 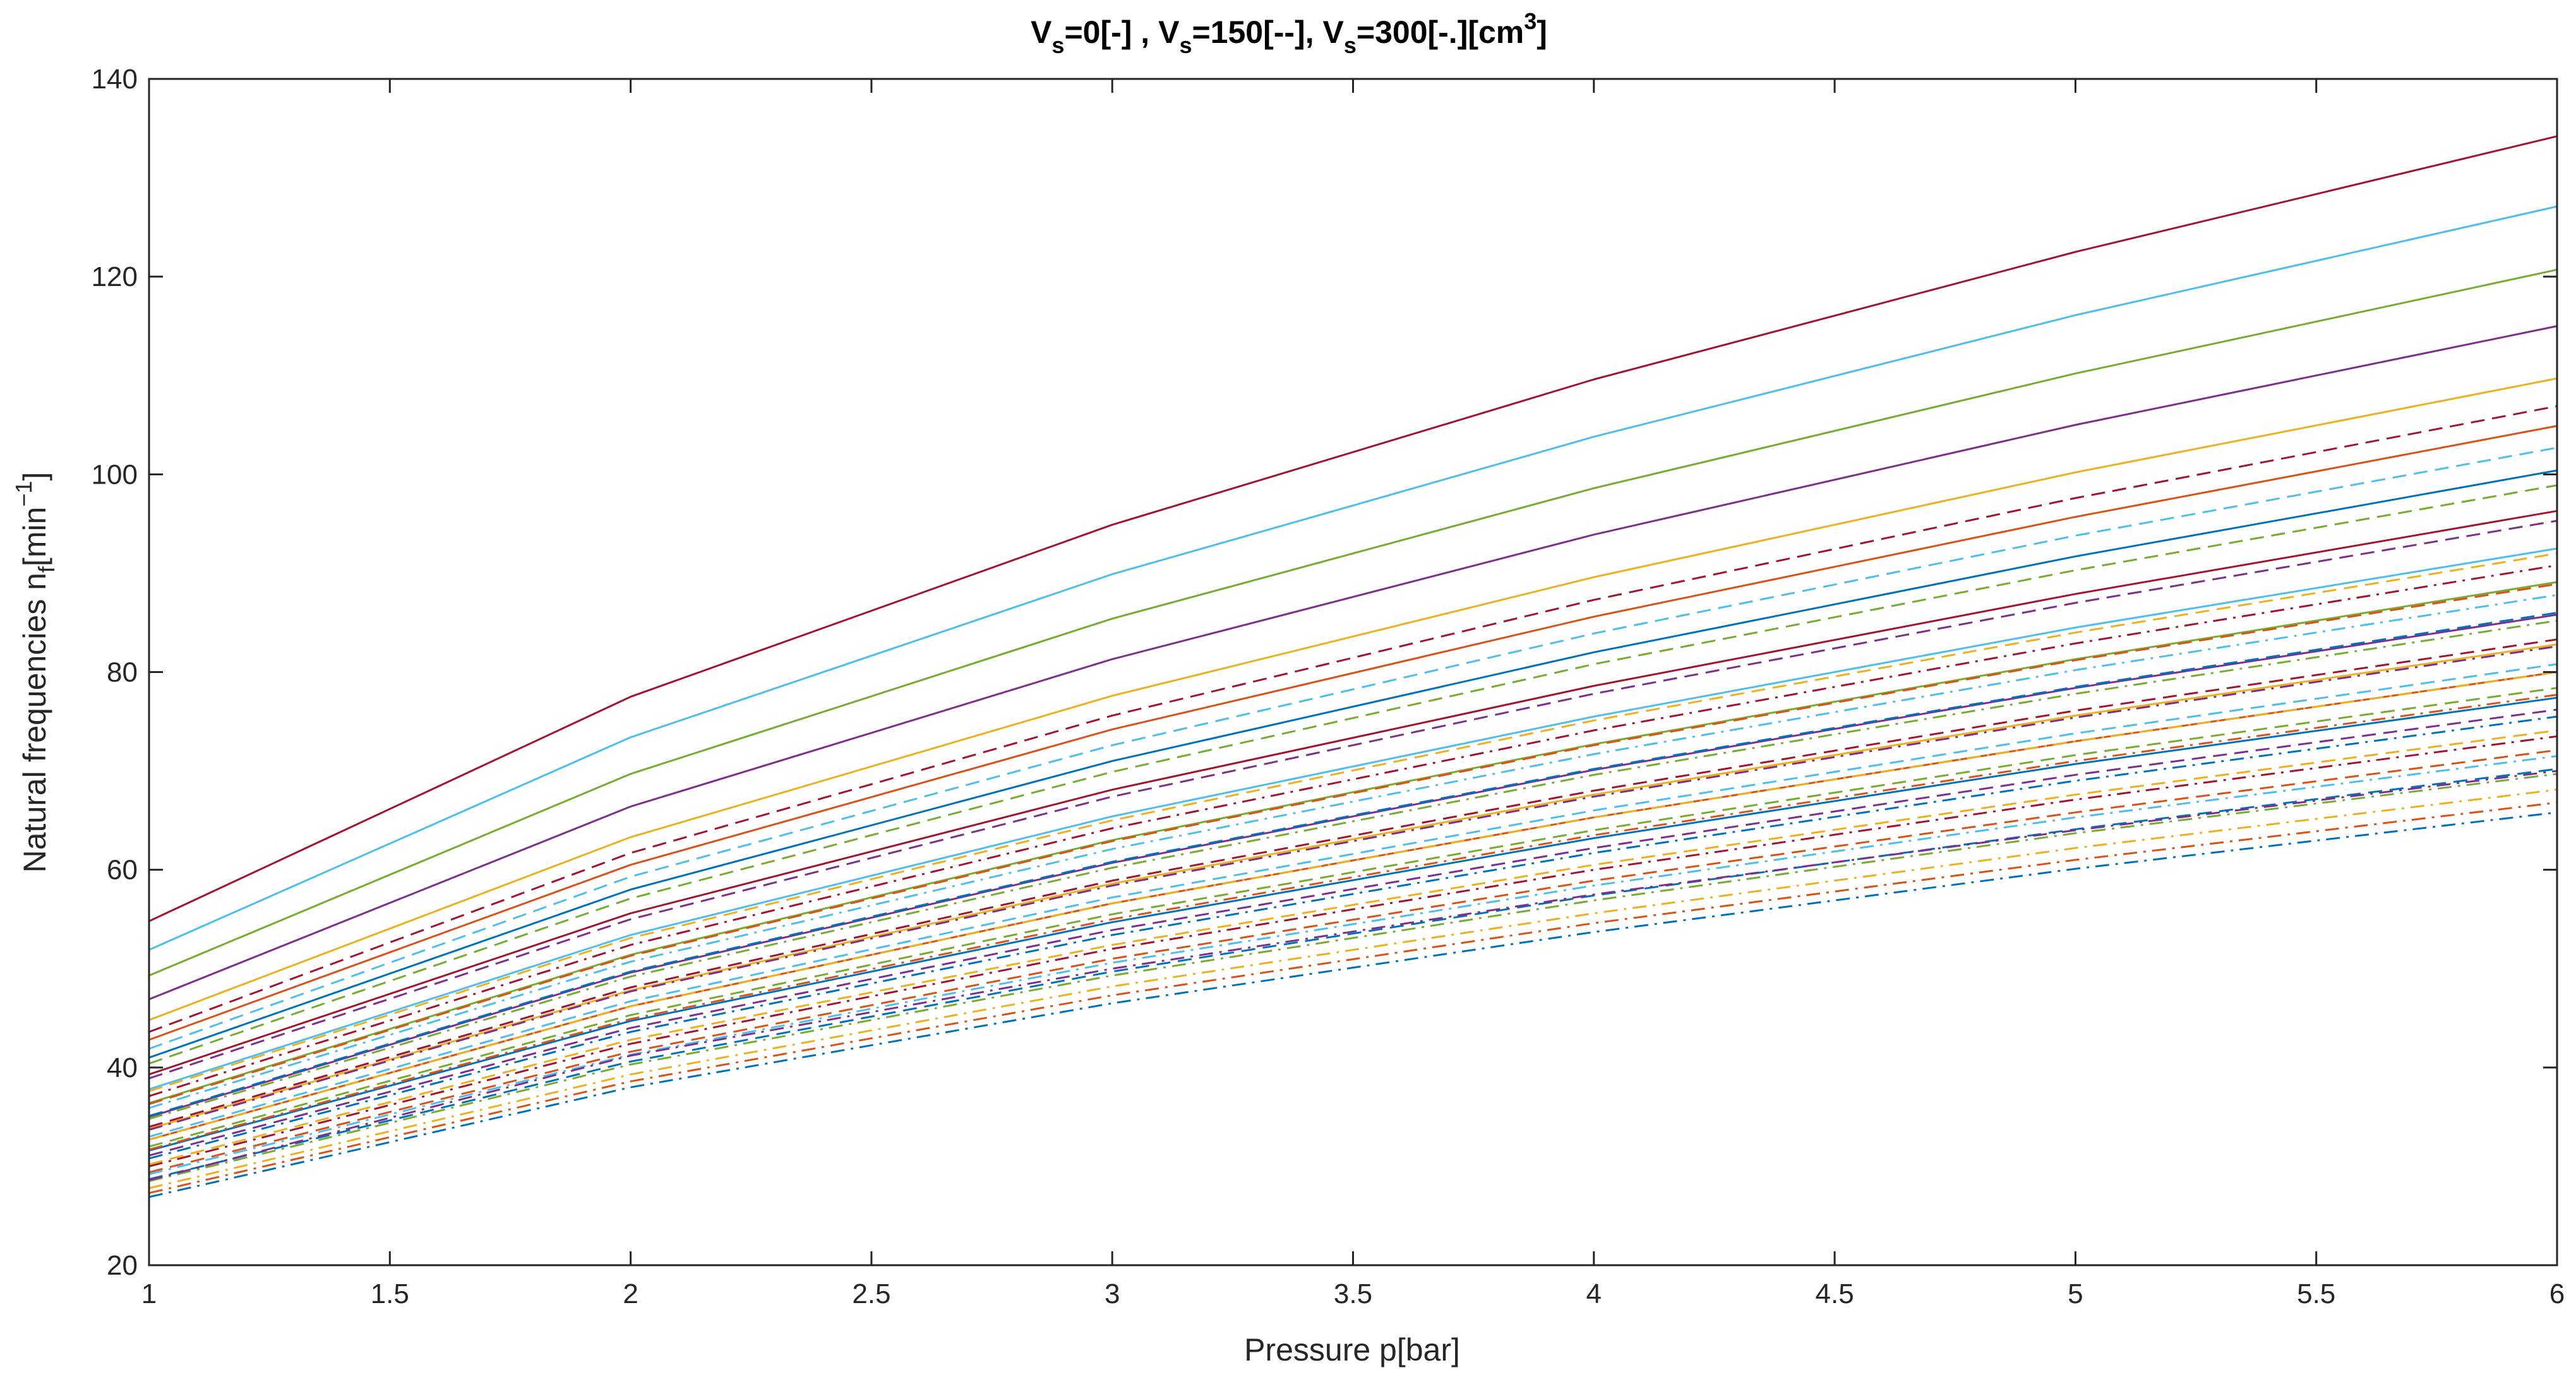 I want to click on title-v2: V, so click(x=1169, y=32).